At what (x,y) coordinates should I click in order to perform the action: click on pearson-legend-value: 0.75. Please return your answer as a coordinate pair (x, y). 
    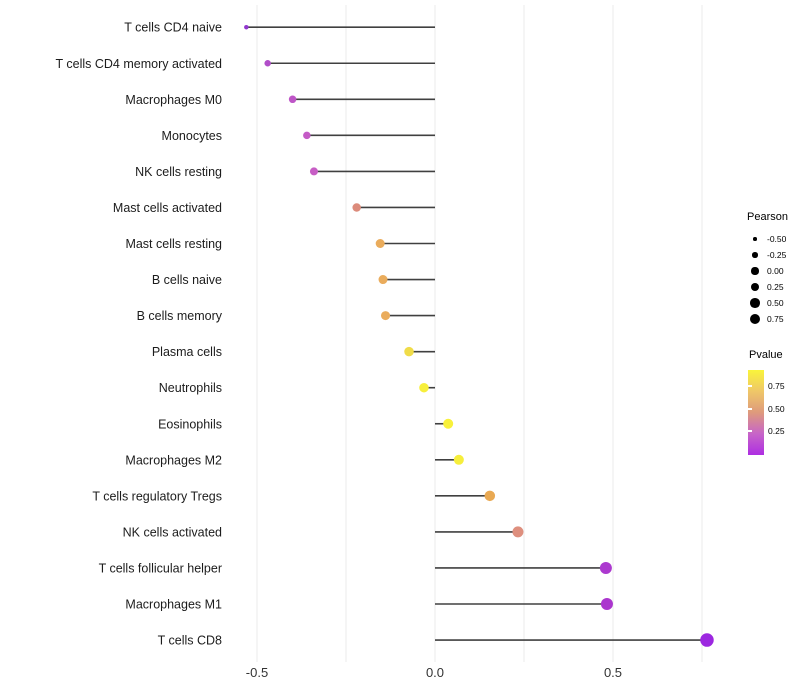
    Looking at the image, I should click on (775, 319).